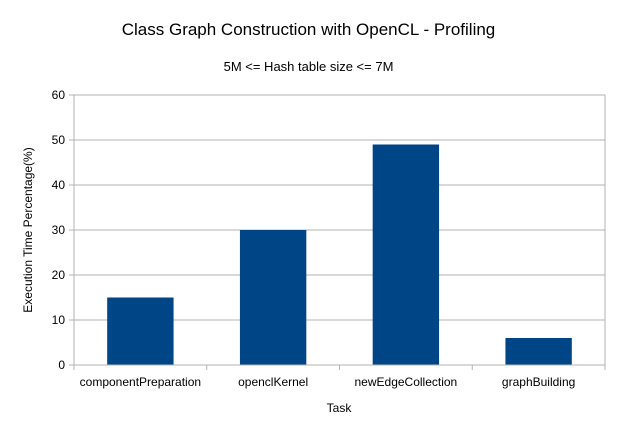  What do you see at coordinates (140, 382) in the screenshot?
I see `x-tick-label: componentPreparation` at bounding box center [140, 382].